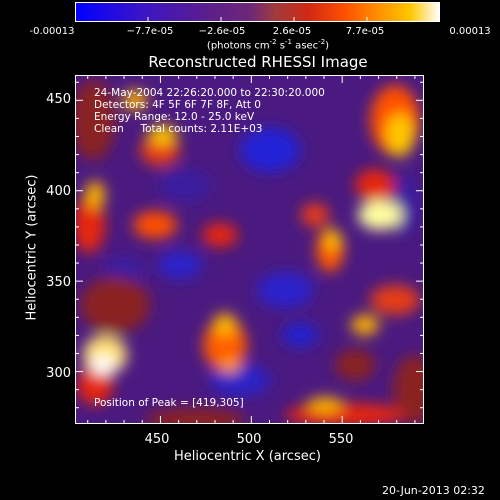  I want to click on y-tick-label: 450, so click(58, 99).